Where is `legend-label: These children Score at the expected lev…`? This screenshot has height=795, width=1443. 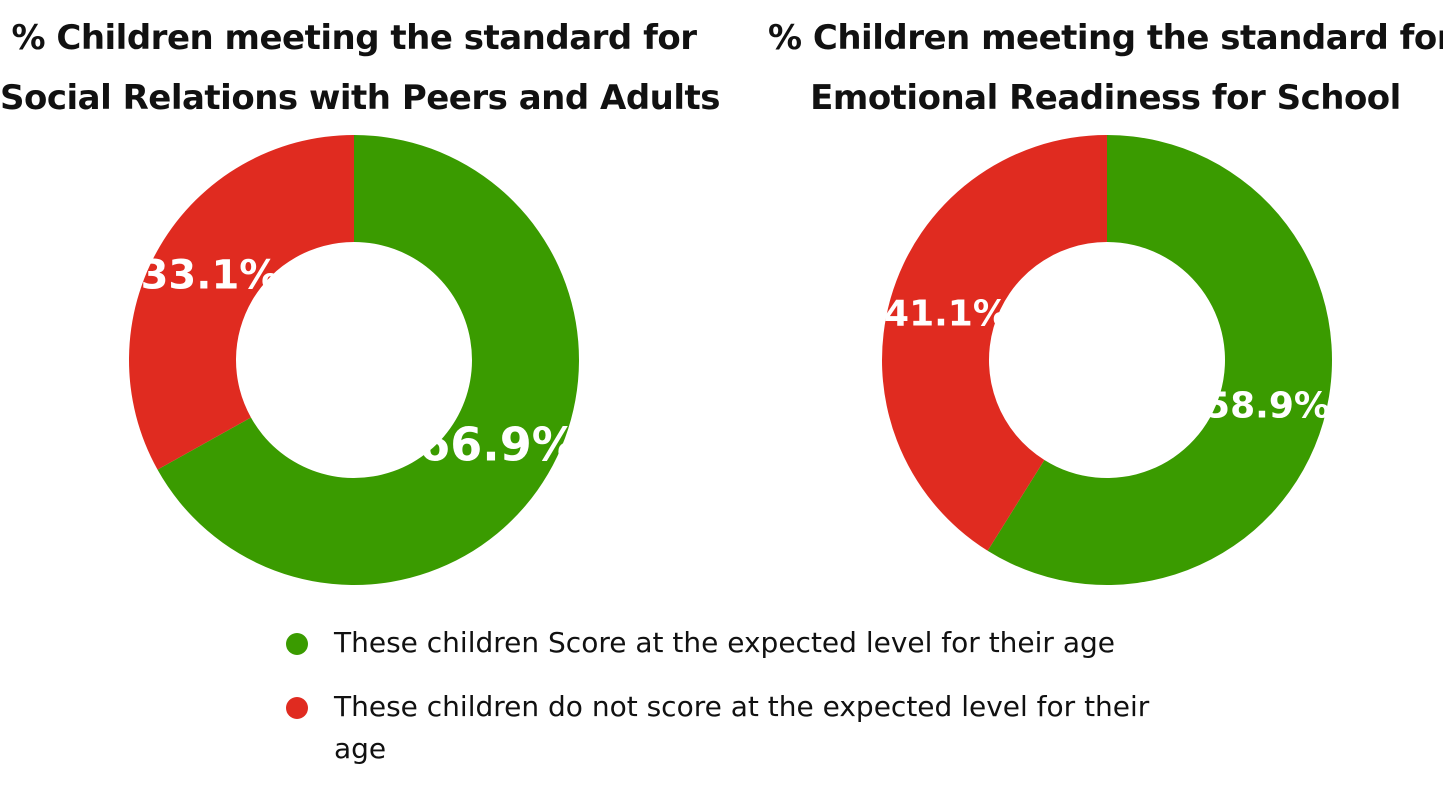
legend-label: These children Score at the expected lev… is located at coordinates (725, 642).